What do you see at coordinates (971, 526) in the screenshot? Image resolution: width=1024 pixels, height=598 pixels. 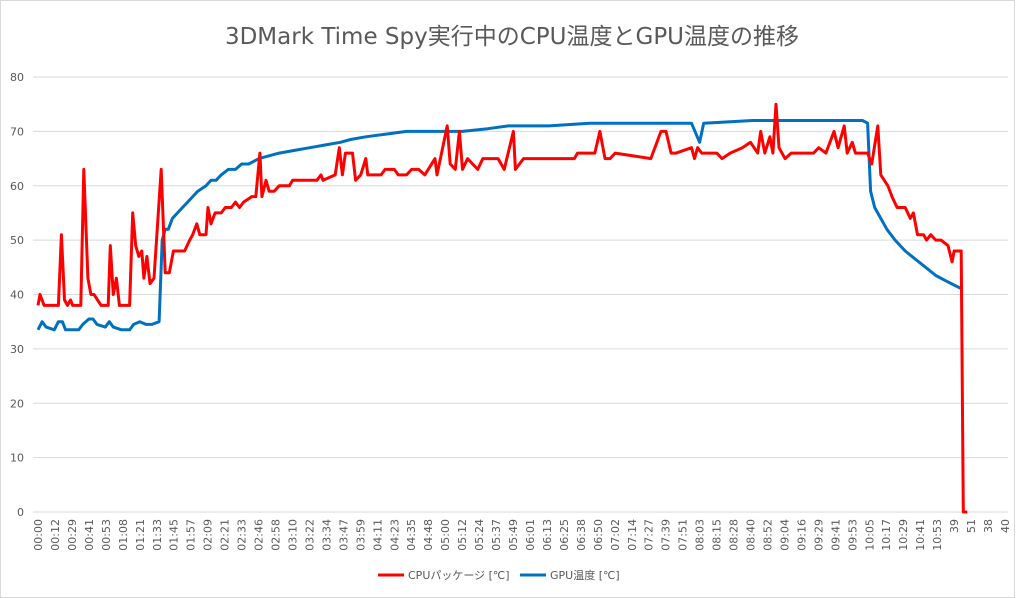 I see `x-tick-label: 51` at bounding box center [971, 526].